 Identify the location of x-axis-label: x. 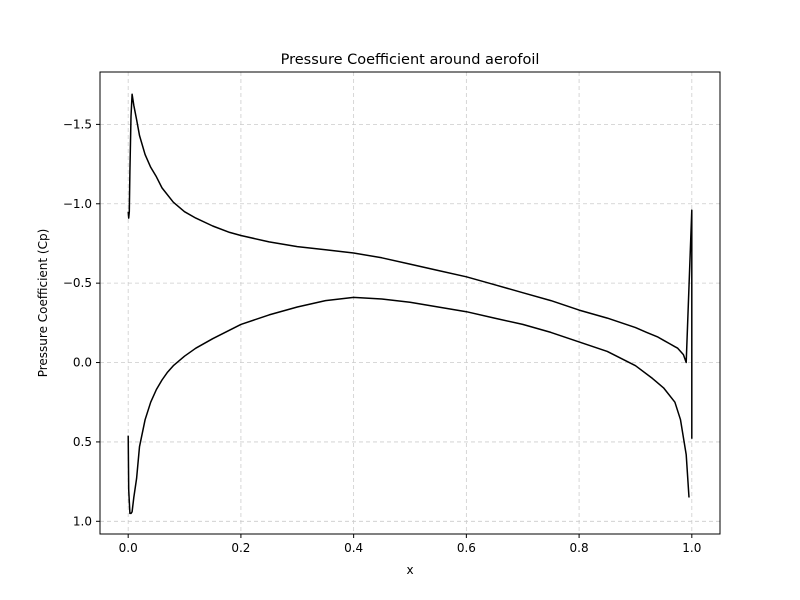
(409, 570).